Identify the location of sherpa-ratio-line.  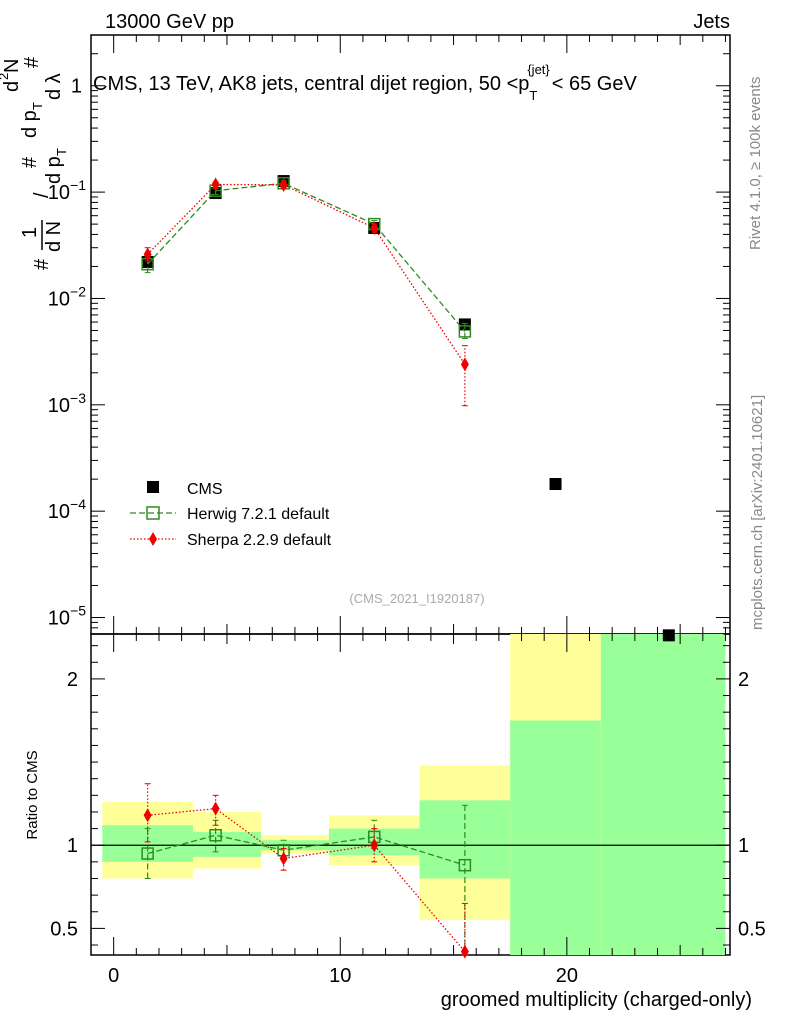
(306, 880).